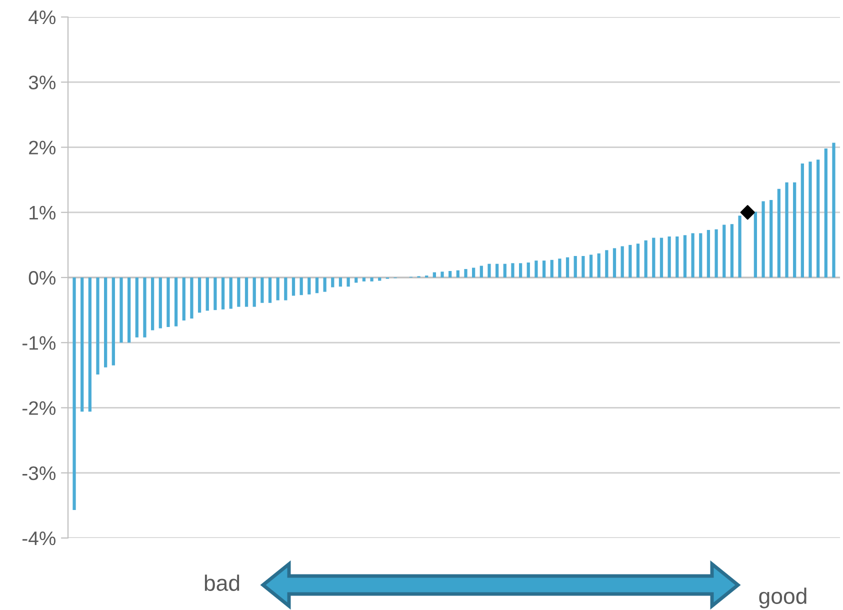 The width and height of the screenshot is (843, 610). Describe the element at coordinates (39, 473) in the screenshot. I see `y-tick-label: -3%` at that location.